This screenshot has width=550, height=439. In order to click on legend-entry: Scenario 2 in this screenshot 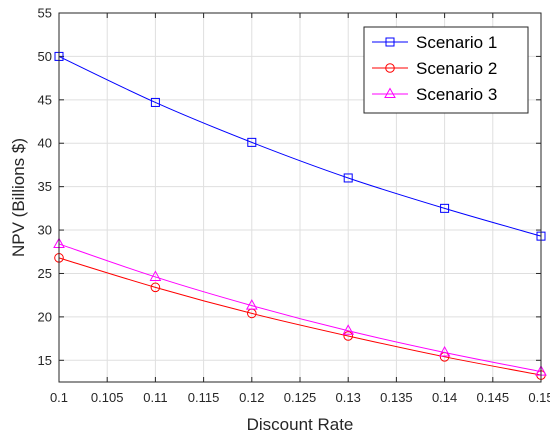, I will do `click(434, 68)`.